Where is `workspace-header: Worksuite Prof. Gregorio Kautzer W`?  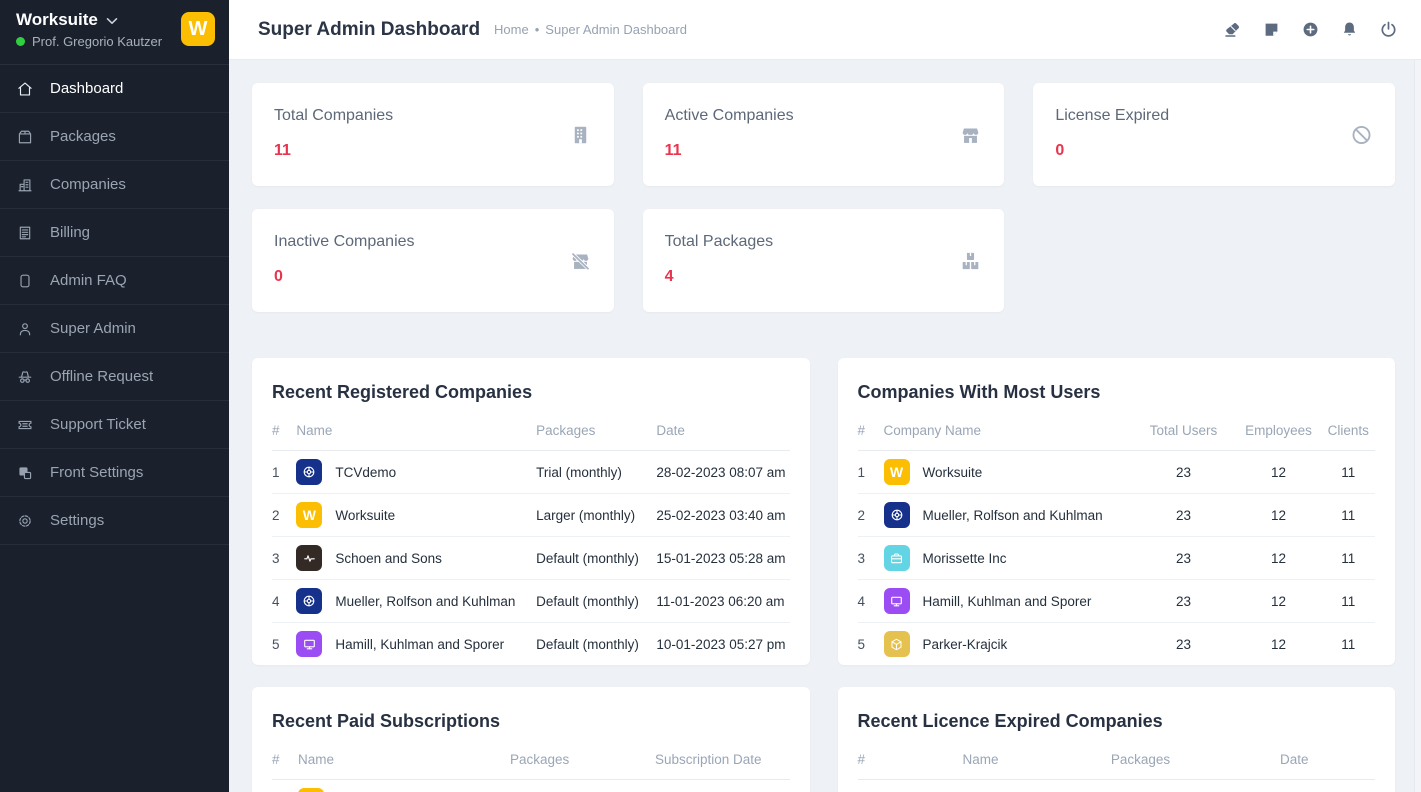 workspace-header: Worksuite Prof. Gregorio Kautzer W is located at coordinates (114, 30).